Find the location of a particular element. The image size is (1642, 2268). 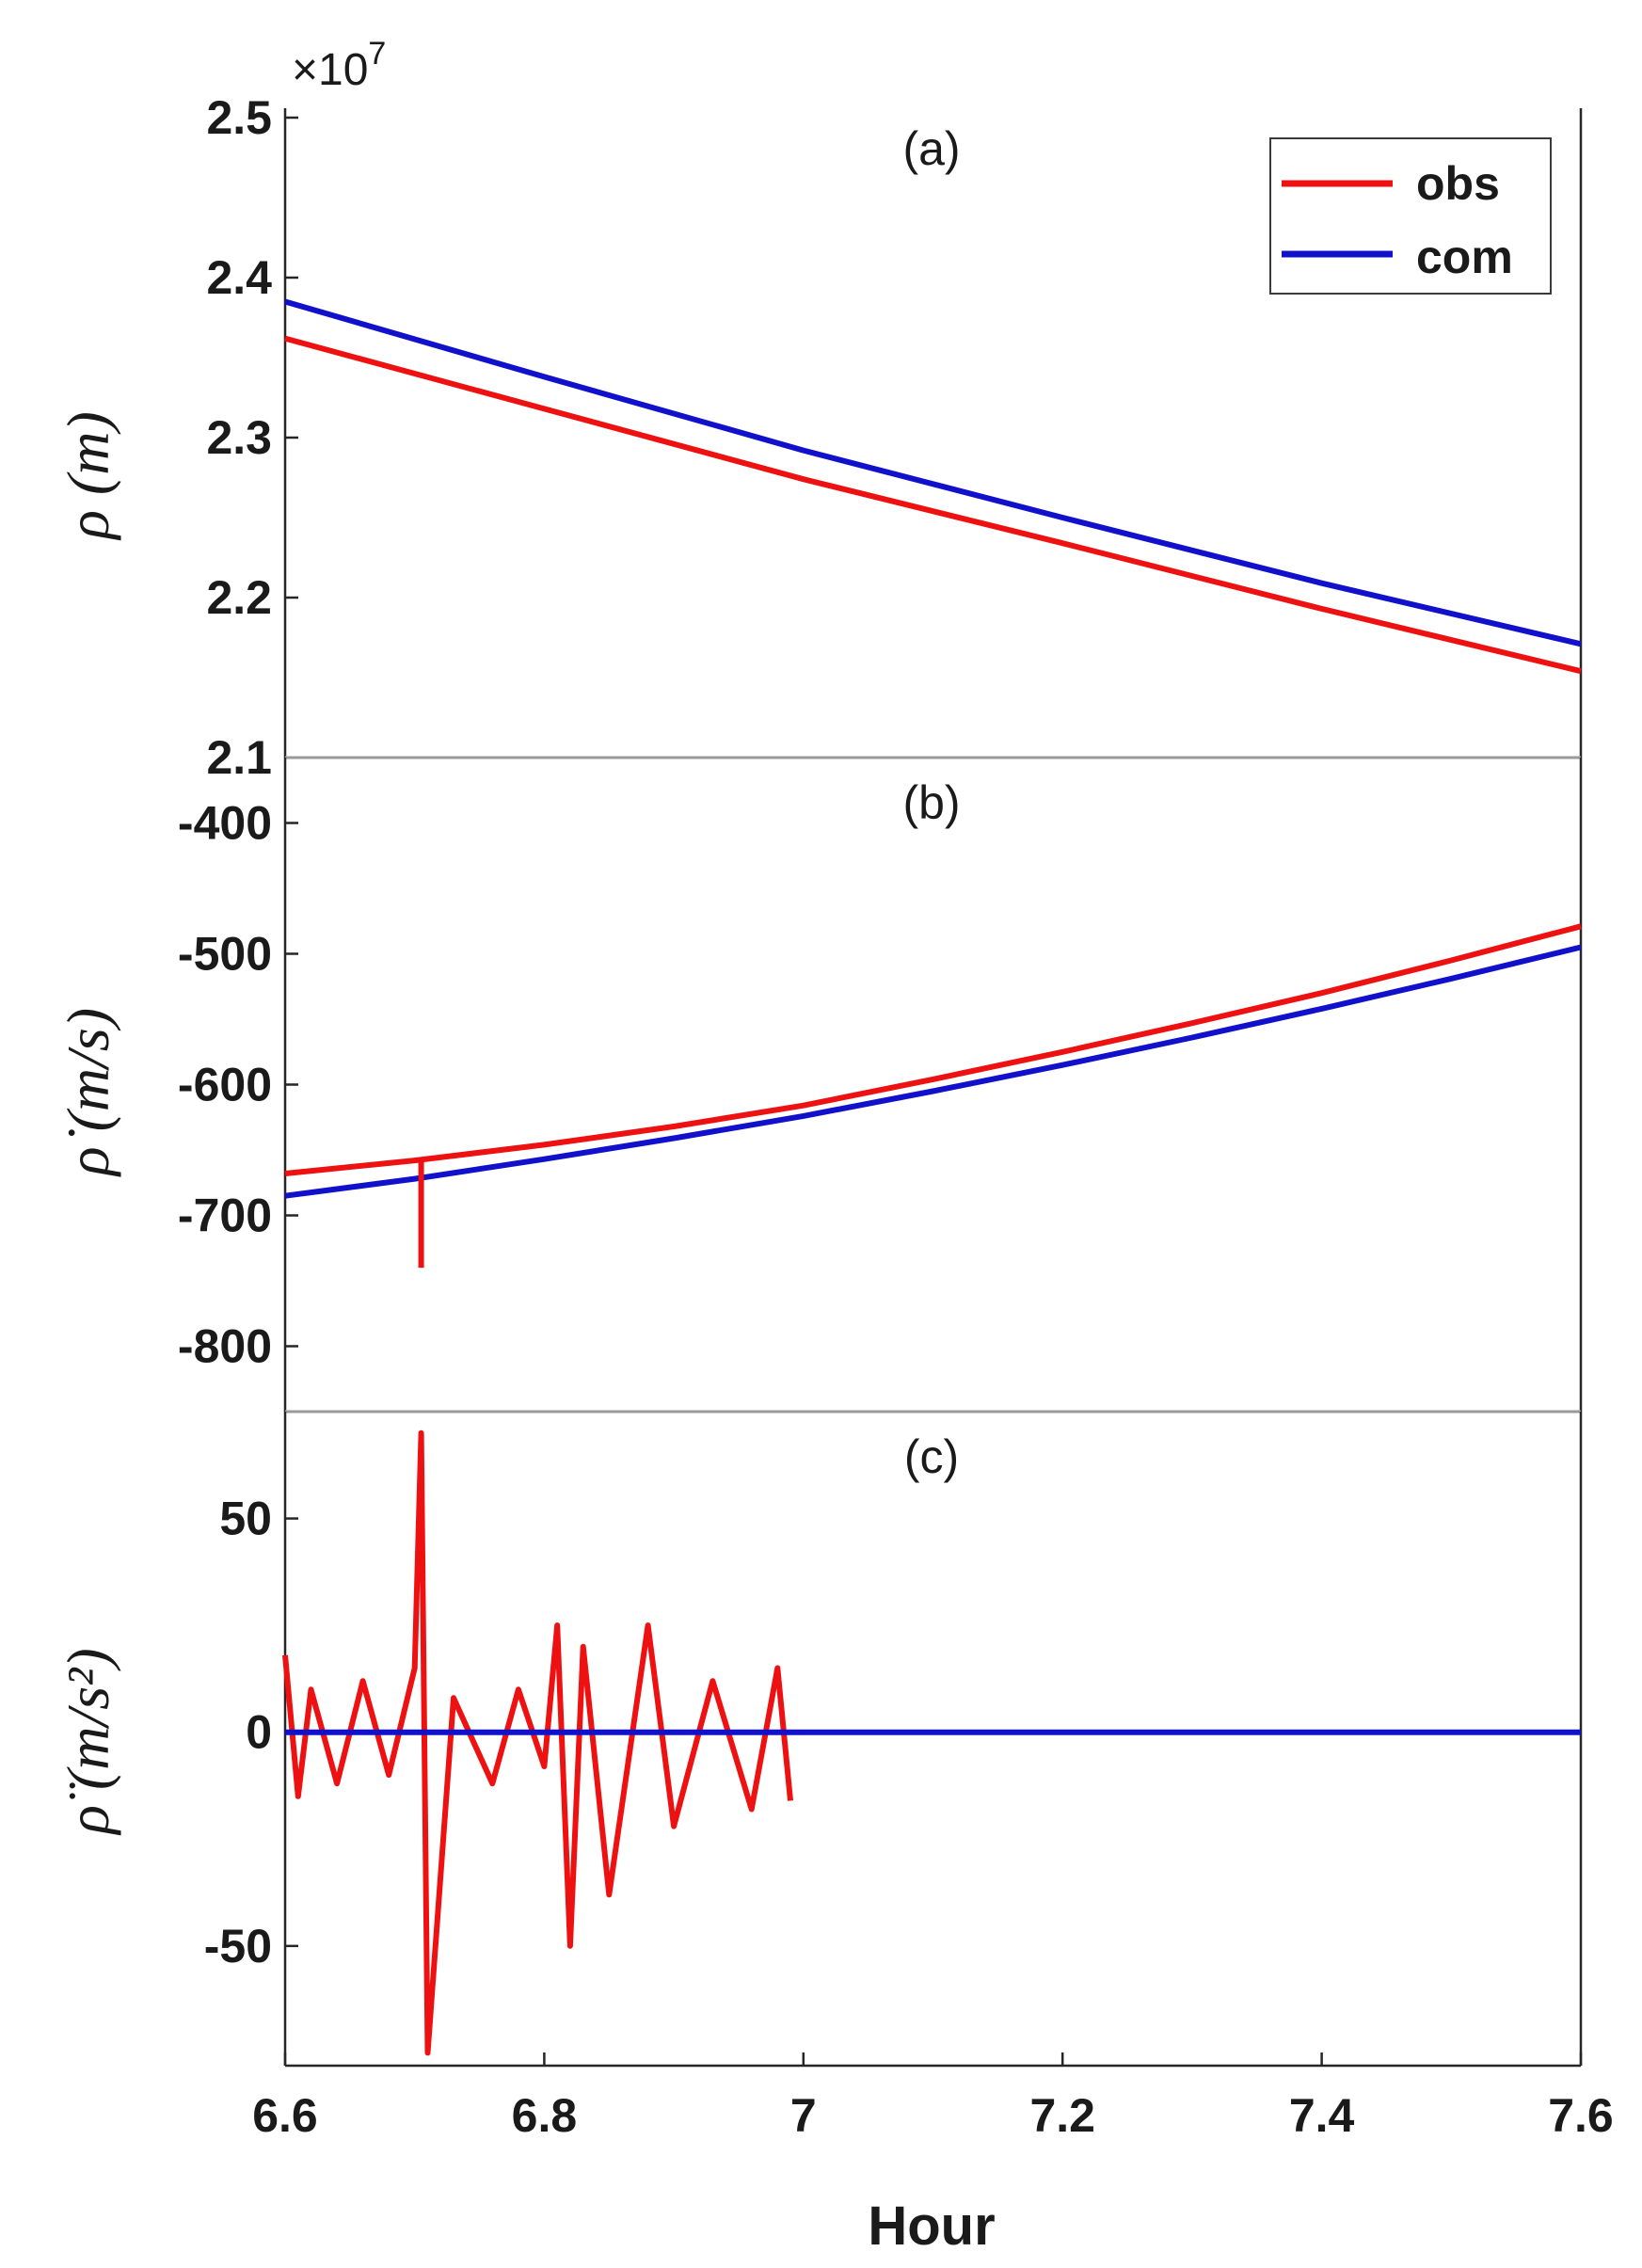

panel-a-ylabel: ρ (m) is located at coordinates (88, 476).